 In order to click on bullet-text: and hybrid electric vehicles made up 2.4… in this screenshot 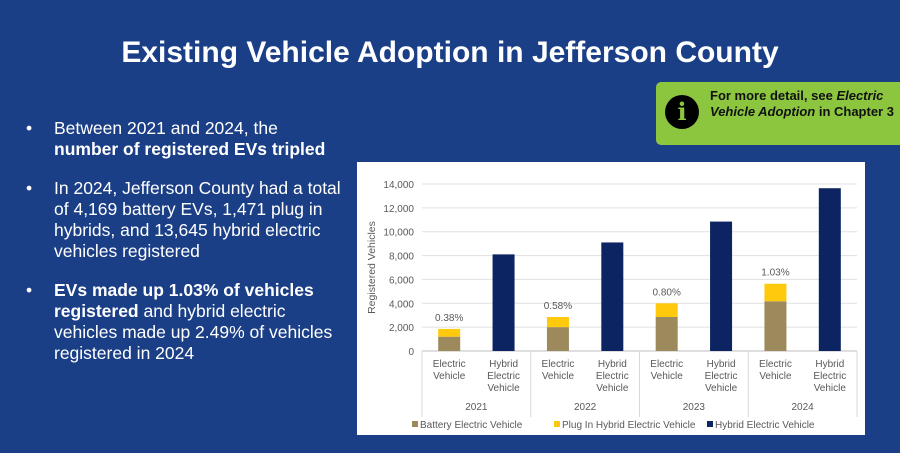, I will do `click(193, 332)`.